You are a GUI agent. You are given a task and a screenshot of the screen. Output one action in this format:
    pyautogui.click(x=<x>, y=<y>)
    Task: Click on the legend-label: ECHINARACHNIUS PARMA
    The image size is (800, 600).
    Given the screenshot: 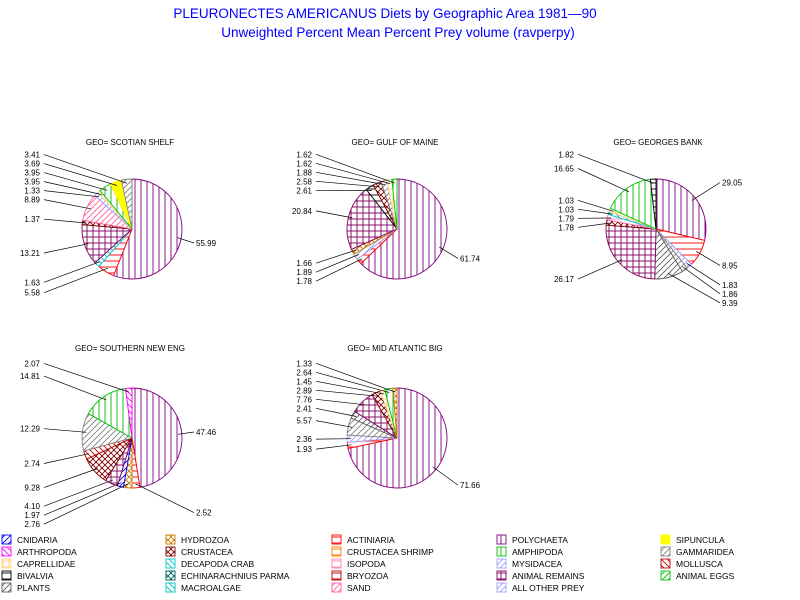 What is the action you would take?
    pyautogui.click(x=235, y=576)
    